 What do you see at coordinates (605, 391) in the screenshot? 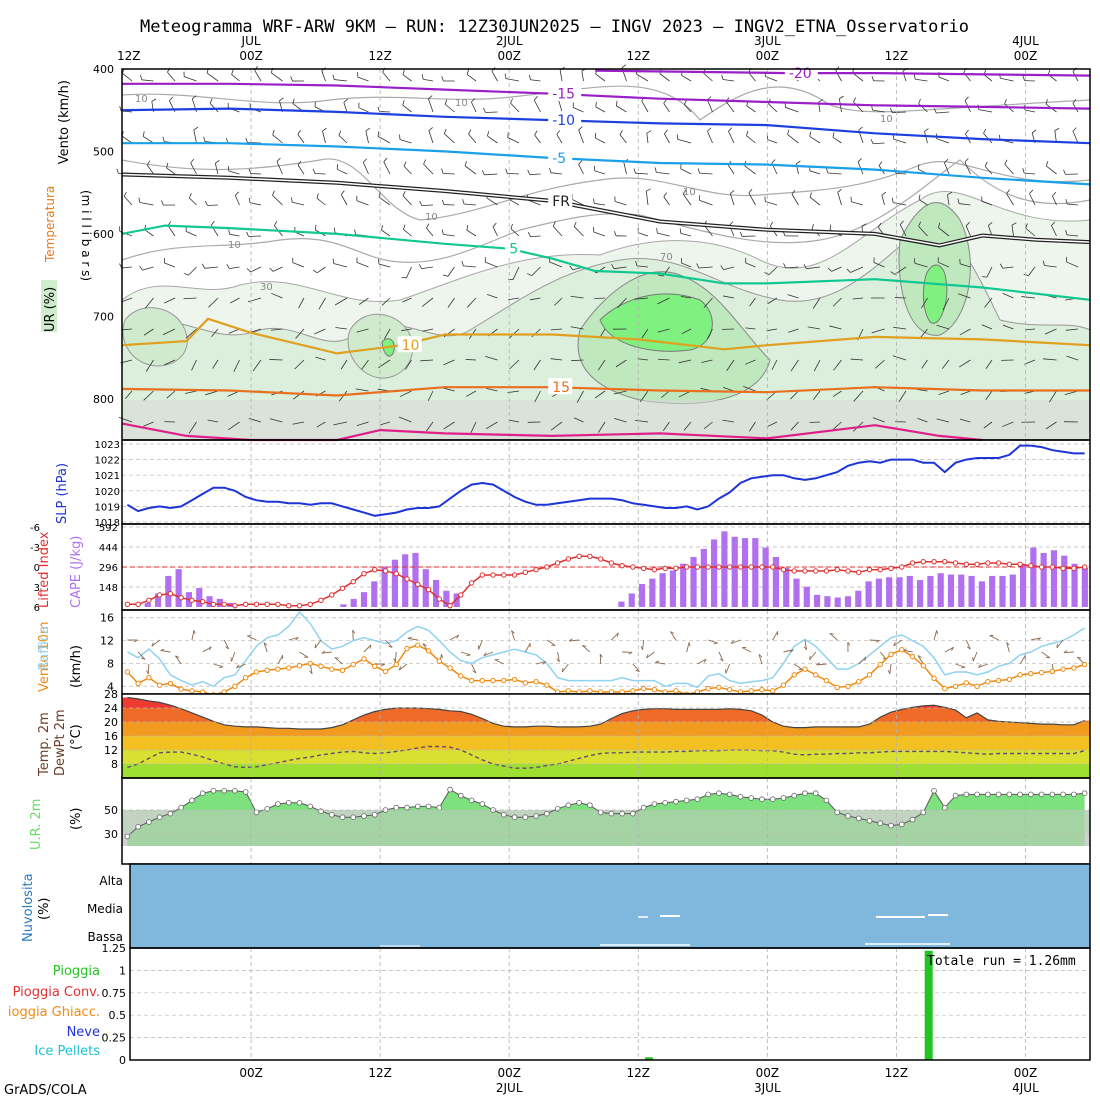
I see `isotherm-line` at bounding box center [605, 391].